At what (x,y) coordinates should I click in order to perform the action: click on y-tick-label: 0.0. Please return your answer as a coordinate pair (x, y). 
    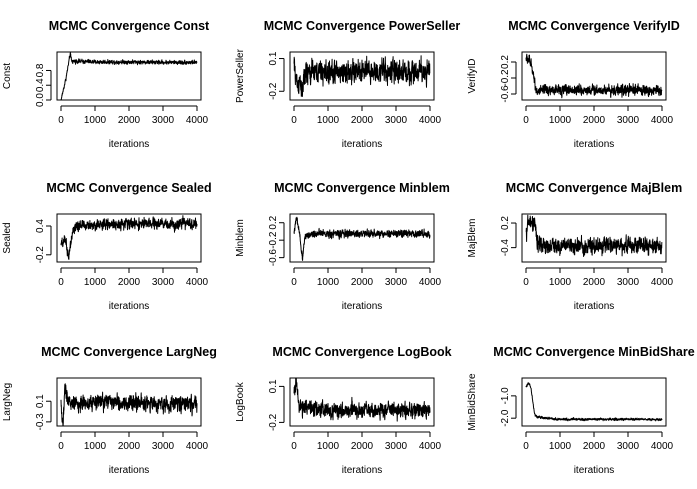
    Looking at the image, I should click on (40, 100).